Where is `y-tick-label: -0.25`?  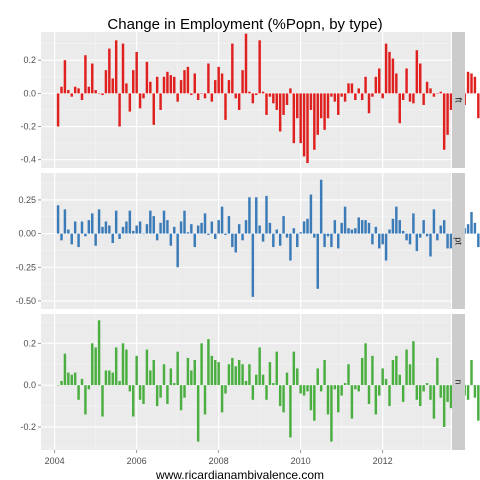
y-tick-label: -0.25 is located at coordinates (25, 267).